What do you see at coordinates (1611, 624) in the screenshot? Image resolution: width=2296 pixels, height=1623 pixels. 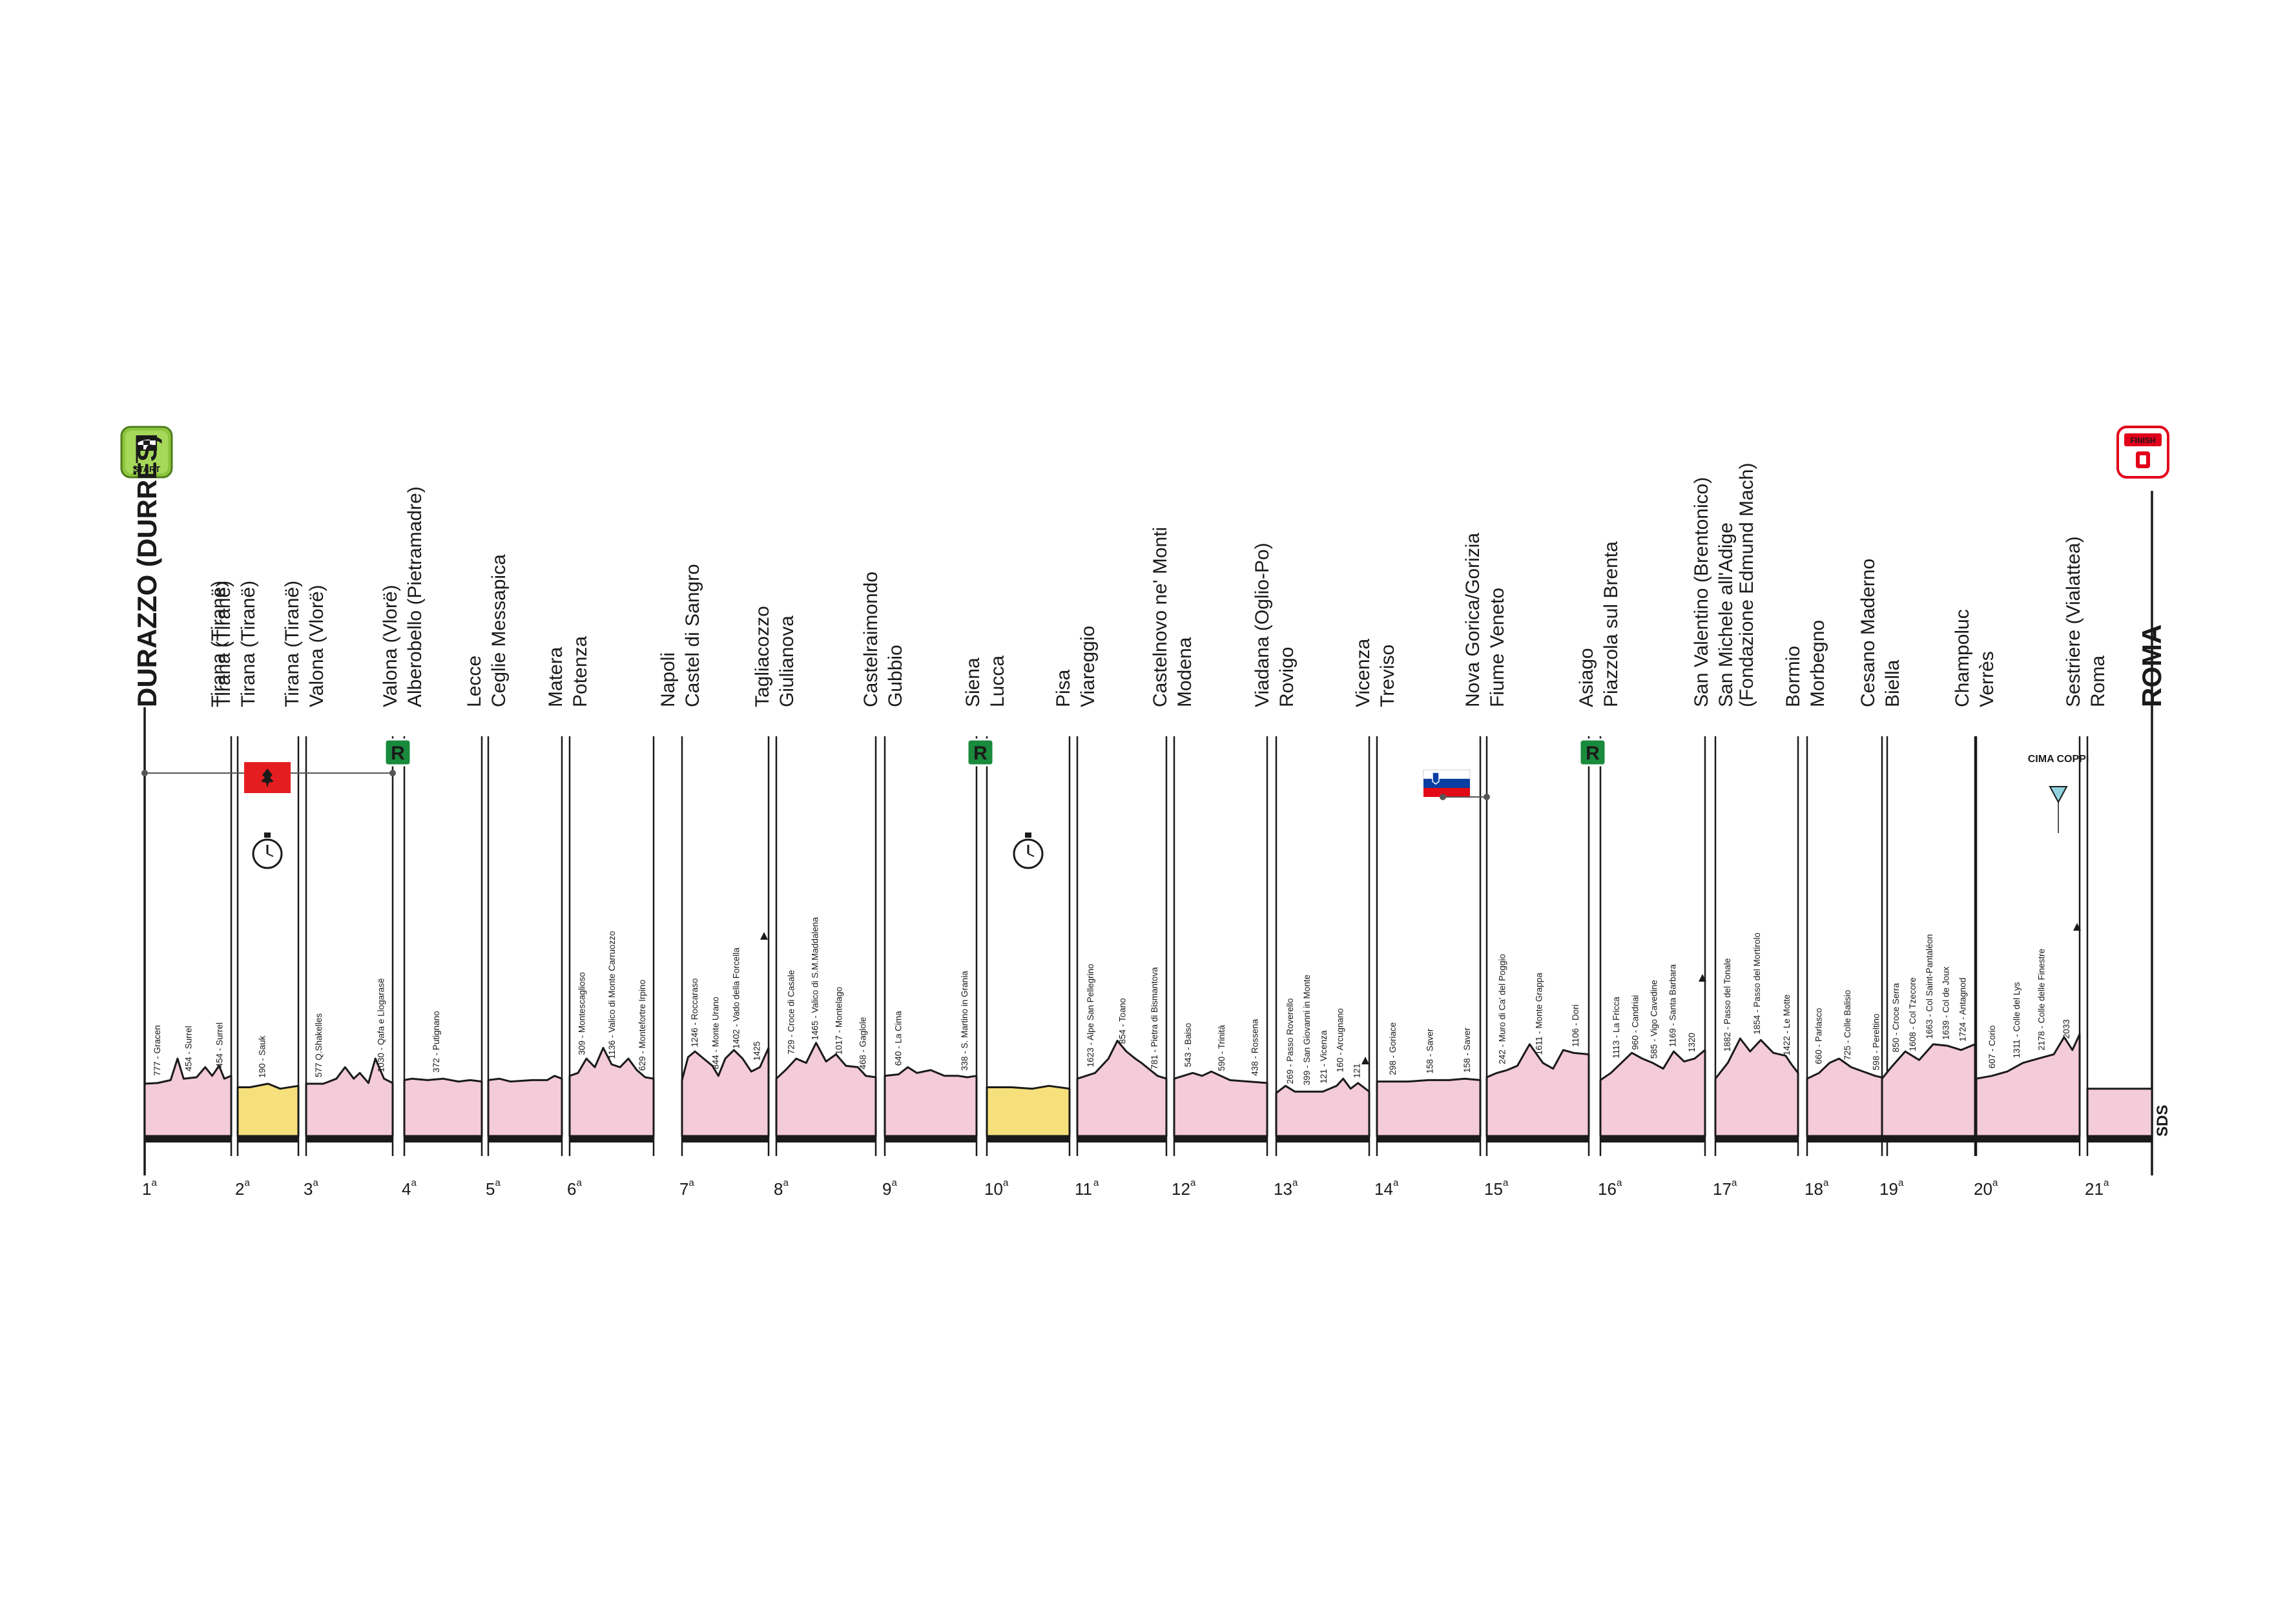 I see `stage-end-city: Piazzola sul Brenta` at bounding box center [1611, 624].